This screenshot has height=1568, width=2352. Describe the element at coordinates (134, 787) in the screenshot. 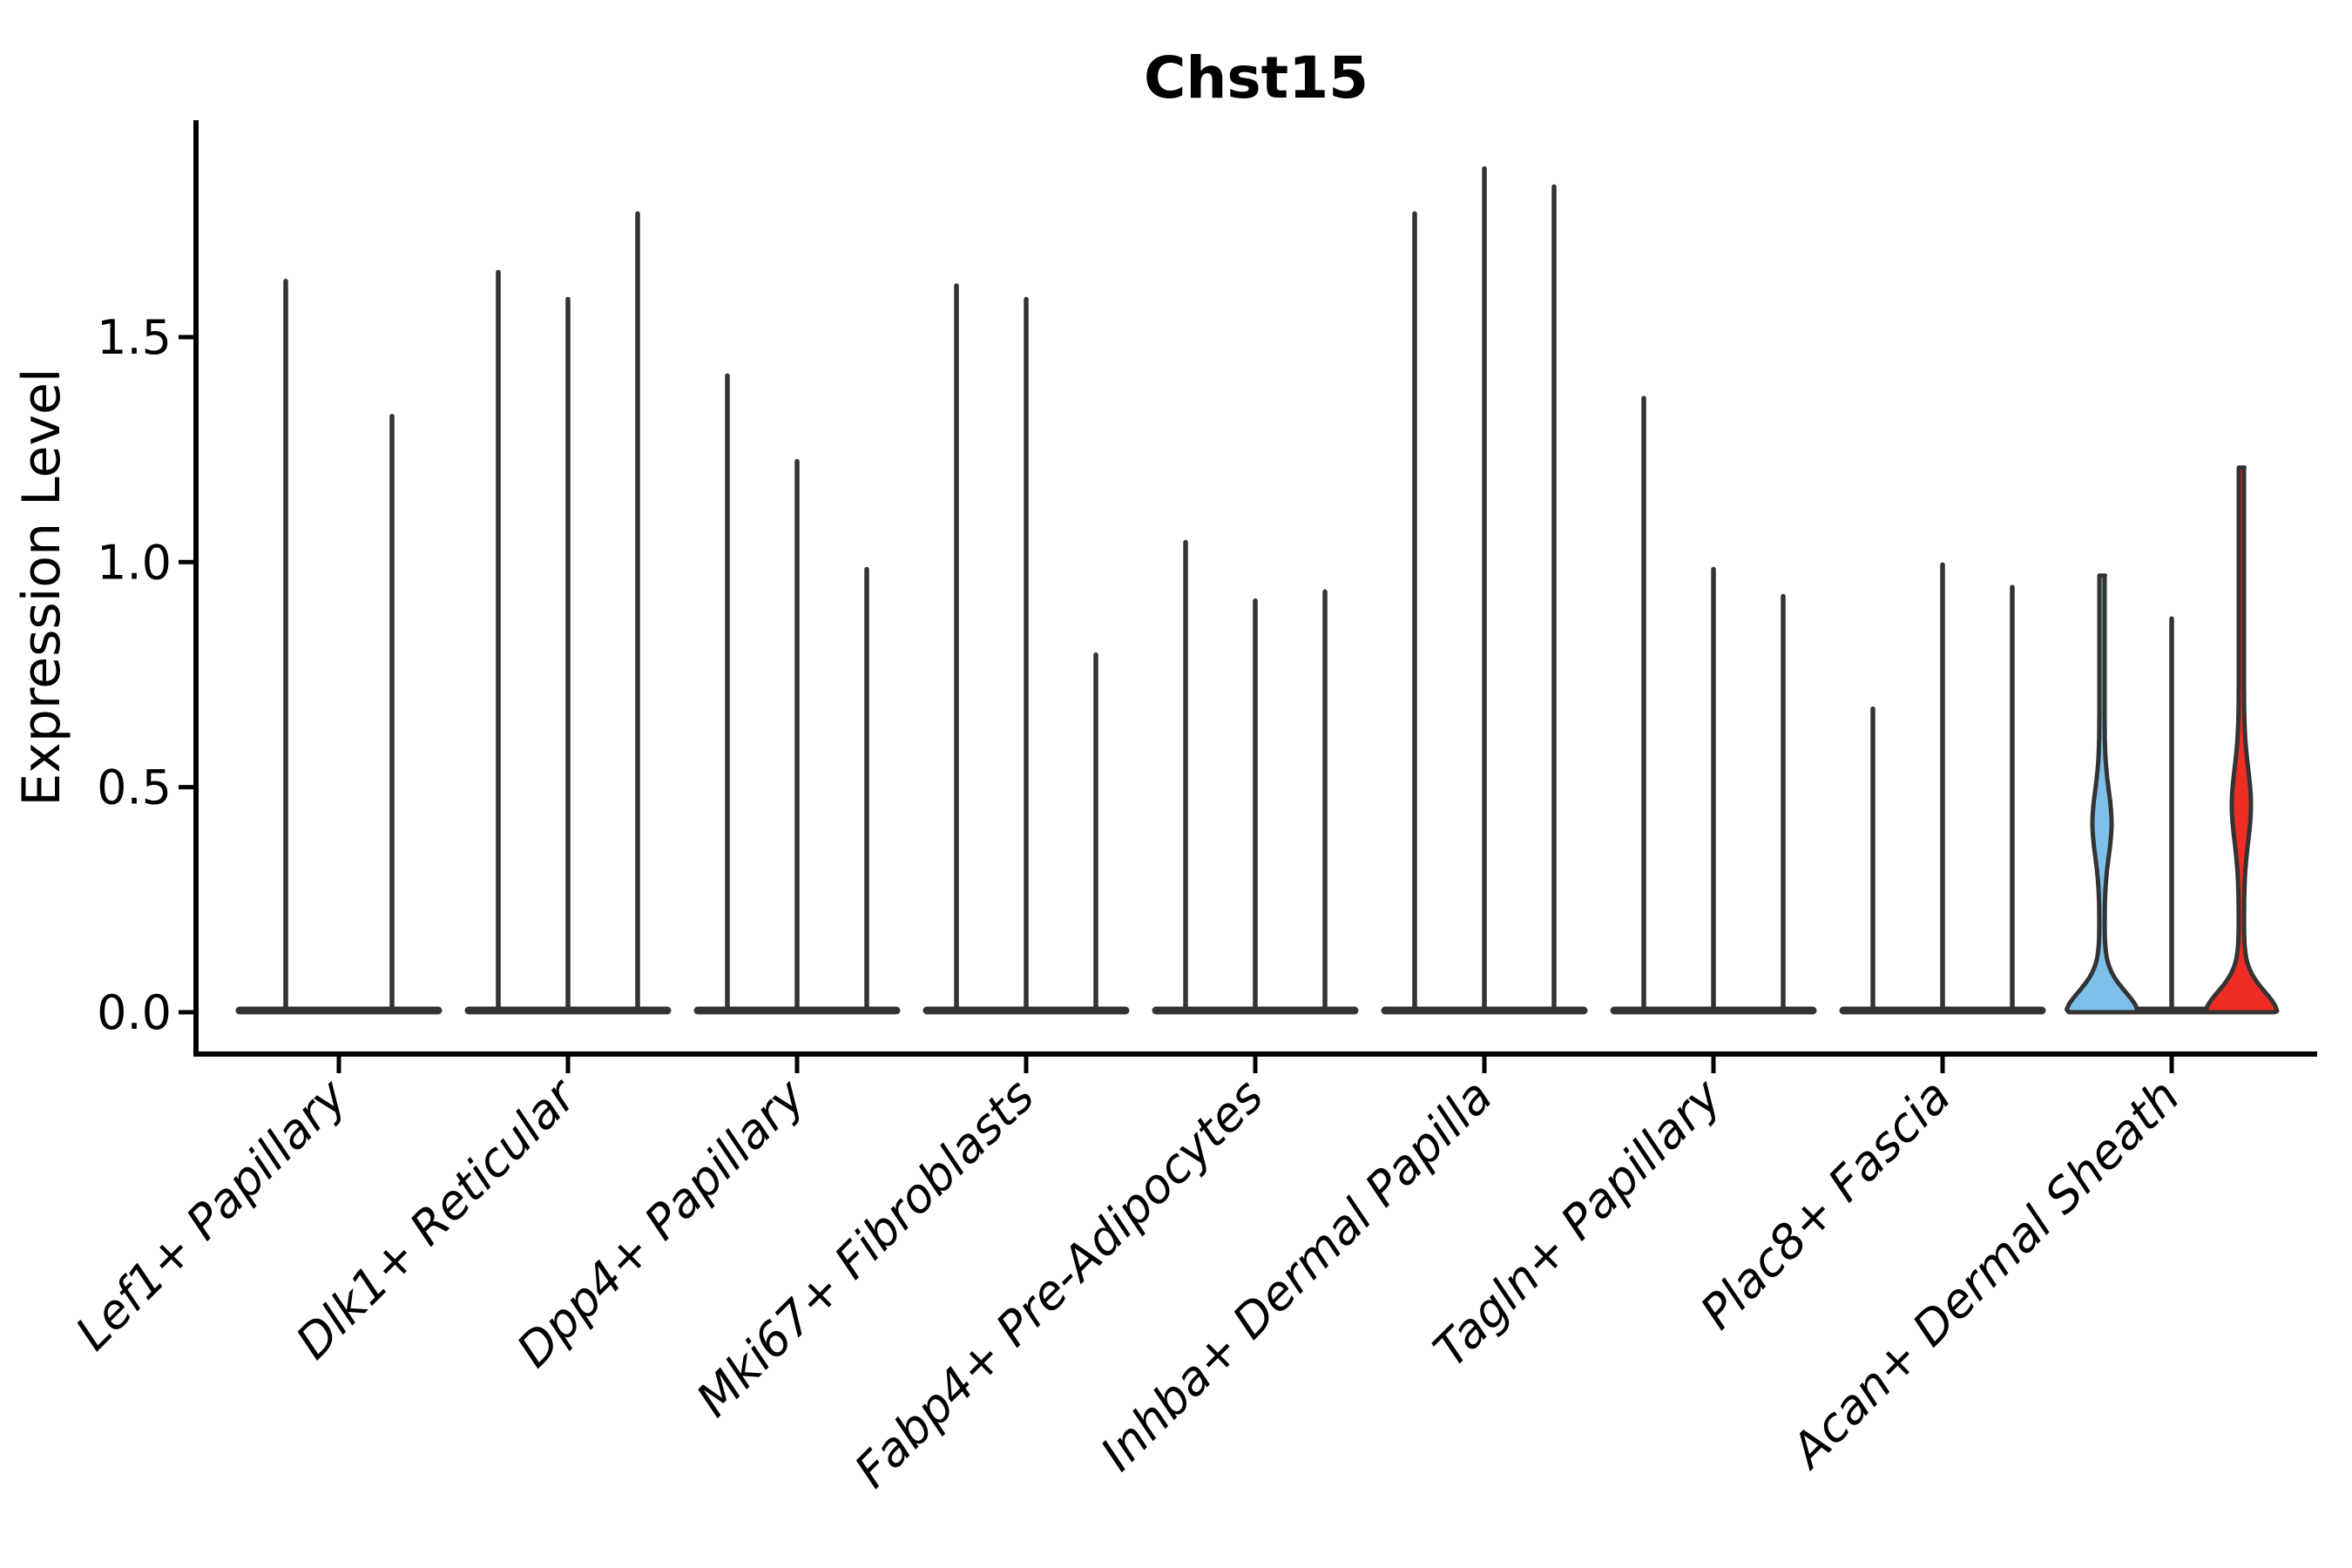

I see `y-tick-label: 0.5` at that location.